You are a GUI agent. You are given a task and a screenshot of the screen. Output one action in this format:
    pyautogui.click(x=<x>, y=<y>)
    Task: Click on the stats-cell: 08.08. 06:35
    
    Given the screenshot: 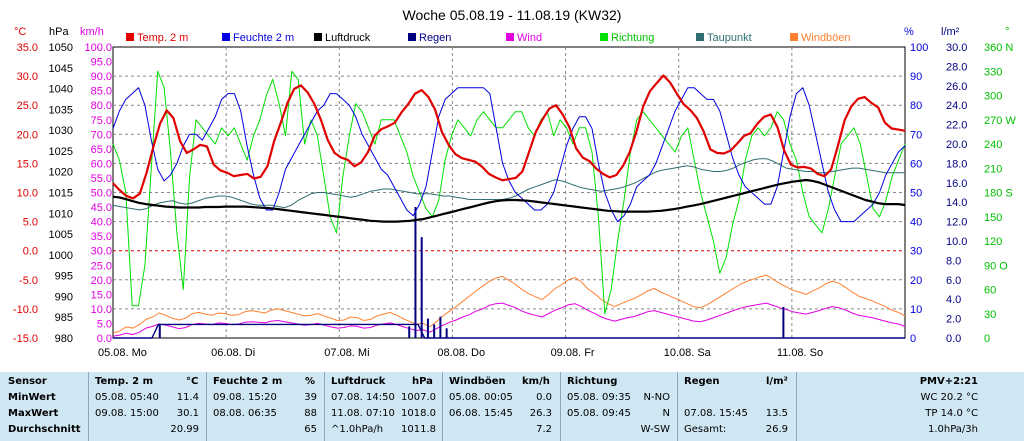 What is the action you would take?
    pyautogui.click(x=245, y=413)
    